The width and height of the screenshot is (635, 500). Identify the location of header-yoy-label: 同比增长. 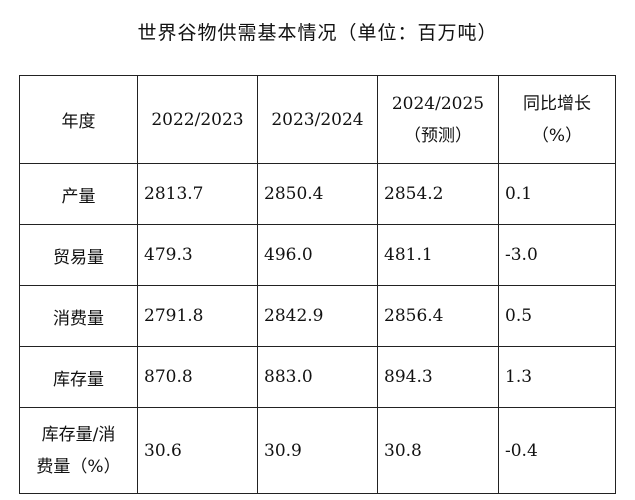
(557, 103).